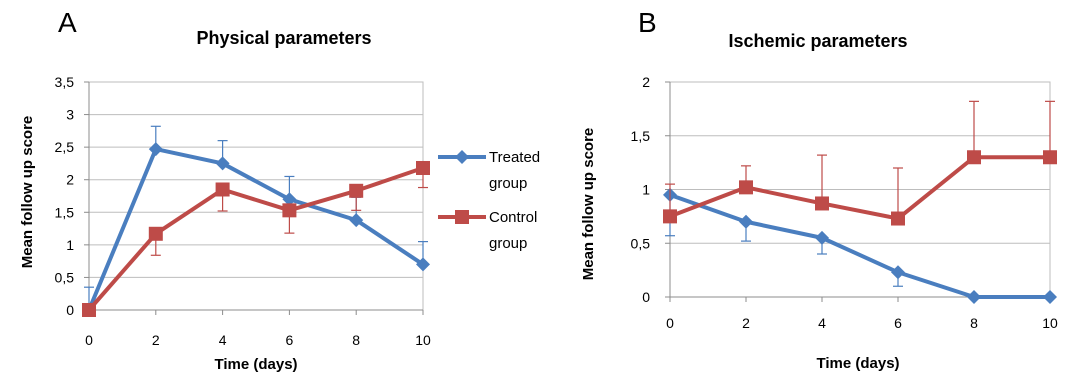  Describe the element at coordinates (290, 340) in the screenshot. I see `panel-a-x-tick-label: 6` at that location.